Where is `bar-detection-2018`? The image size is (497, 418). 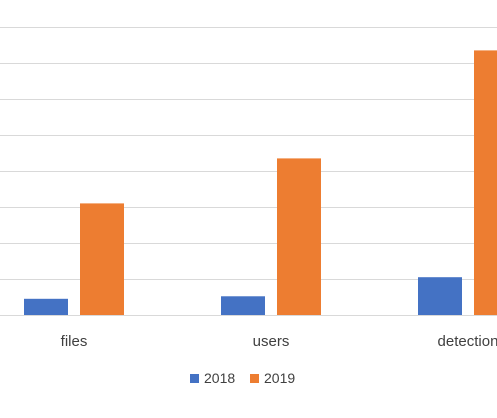 bar-detection-2018 is located at coordinates (440, 296).